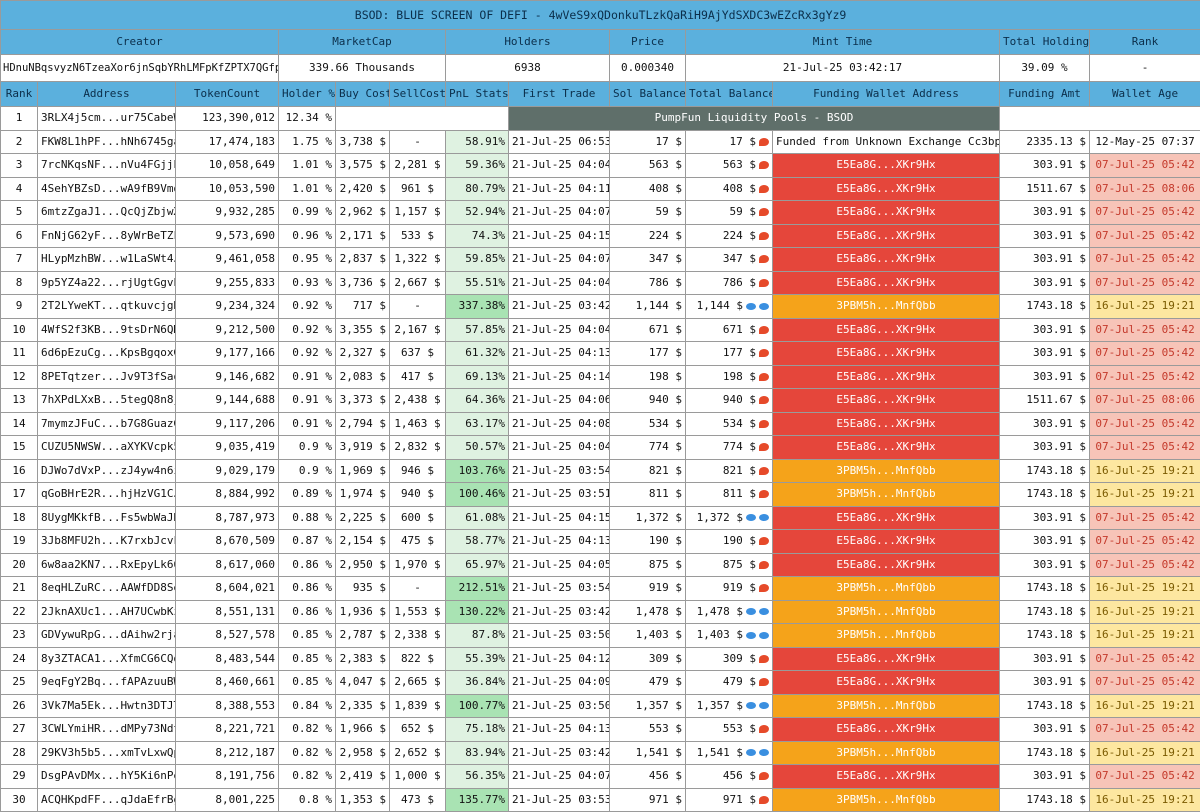 This screenshot has width=1200, height=812. Describe the element at coordinates (106, 658) in the screenshot. I see `address-cell: 8y3ZTACA1...XfmCG6CQd` at that location.